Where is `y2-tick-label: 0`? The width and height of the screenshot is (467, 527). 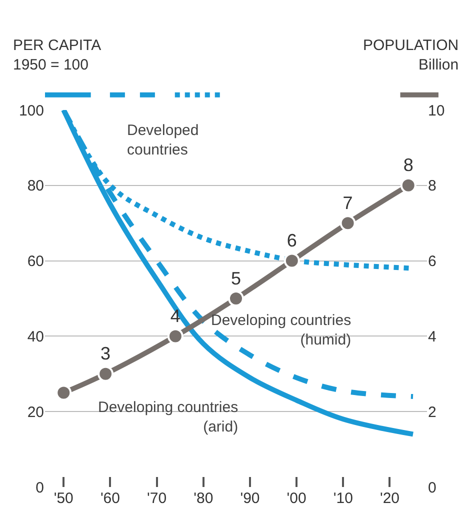 y2-tick-label: 0 is located at coordinates (432, 487).